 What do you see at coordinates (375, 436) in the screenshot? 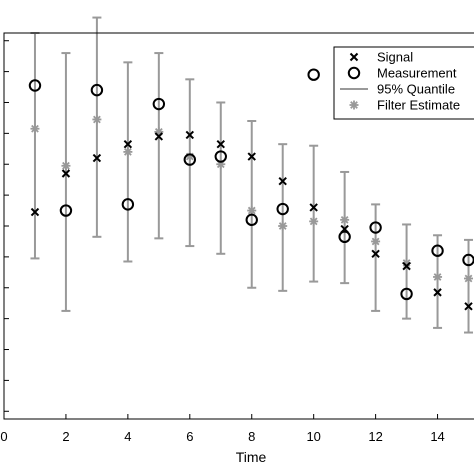
I see `x-tick-label: 12` at bounding box center [375, 436].